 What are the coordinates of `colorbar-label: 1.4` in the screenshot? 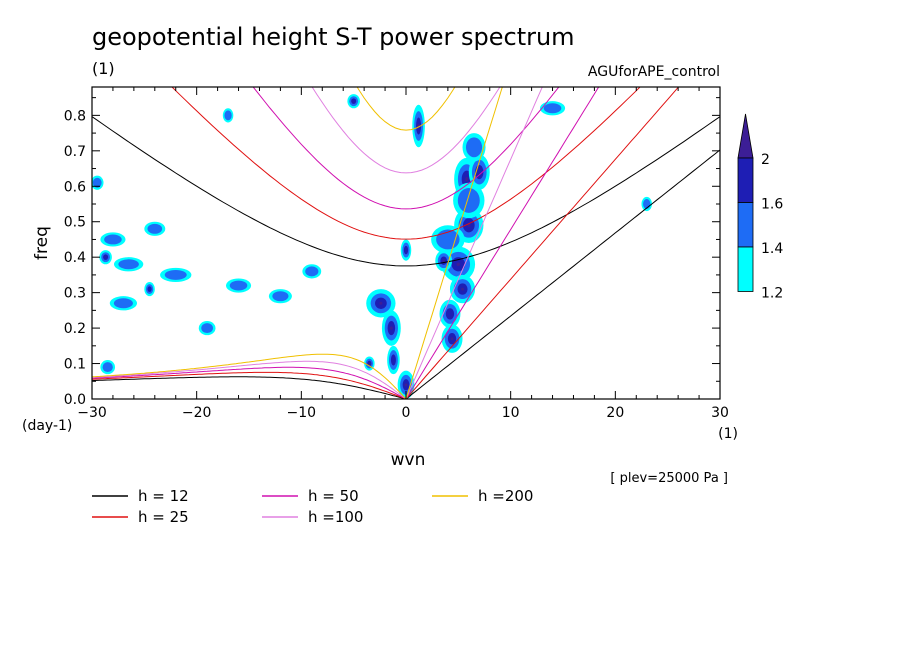 It's located at (772, 249).